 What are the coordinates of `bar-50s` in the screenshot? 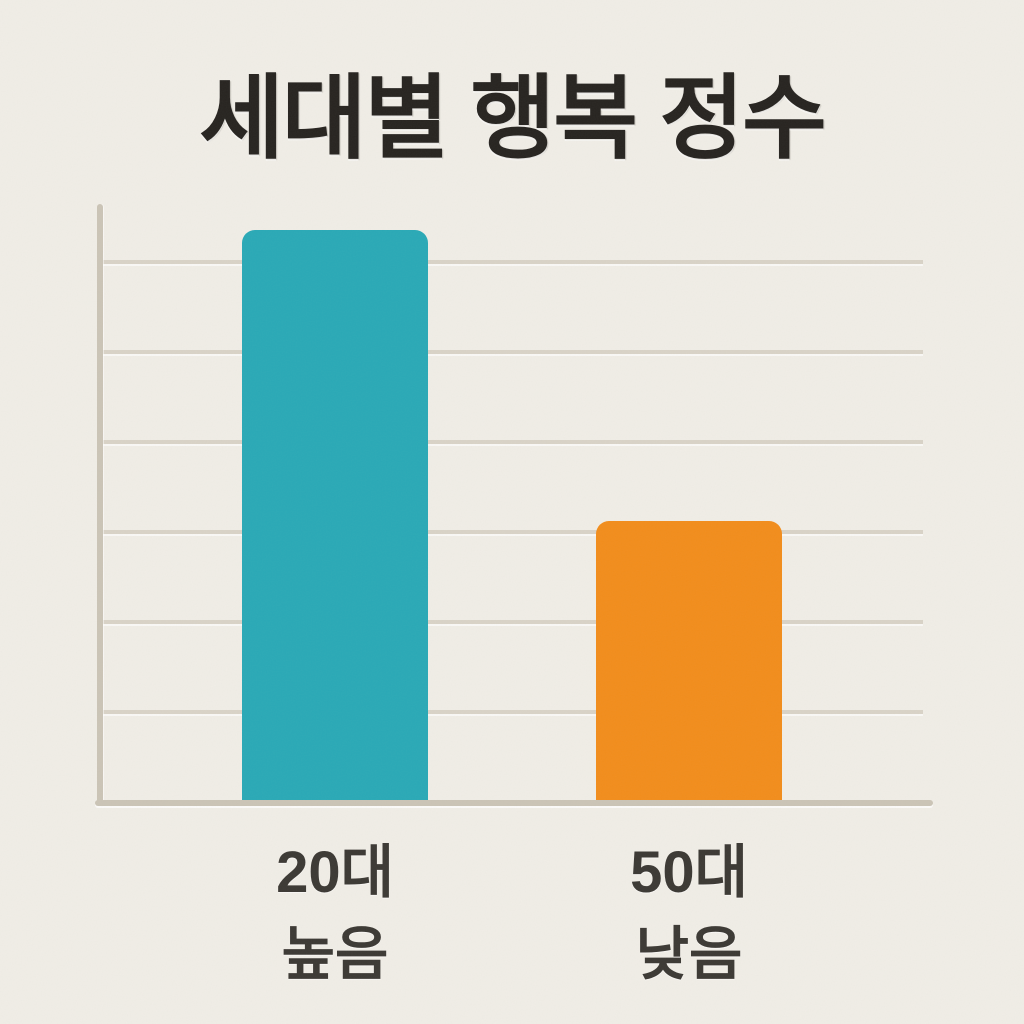 It's located at (689, 662).